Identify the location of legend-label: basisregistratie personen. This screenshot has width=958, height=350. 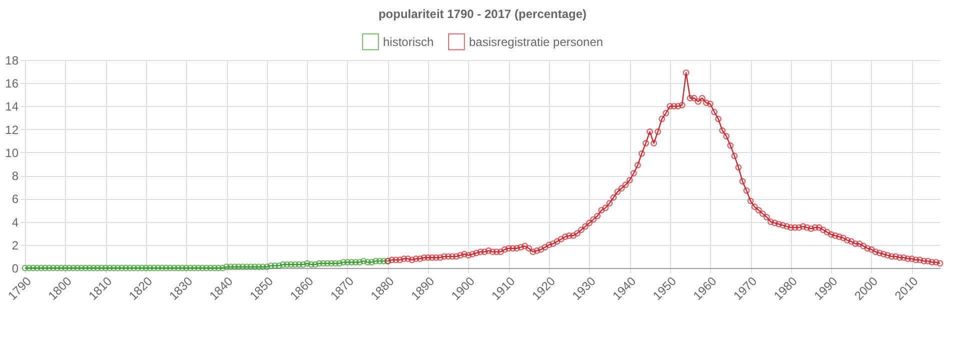
(536, 41).